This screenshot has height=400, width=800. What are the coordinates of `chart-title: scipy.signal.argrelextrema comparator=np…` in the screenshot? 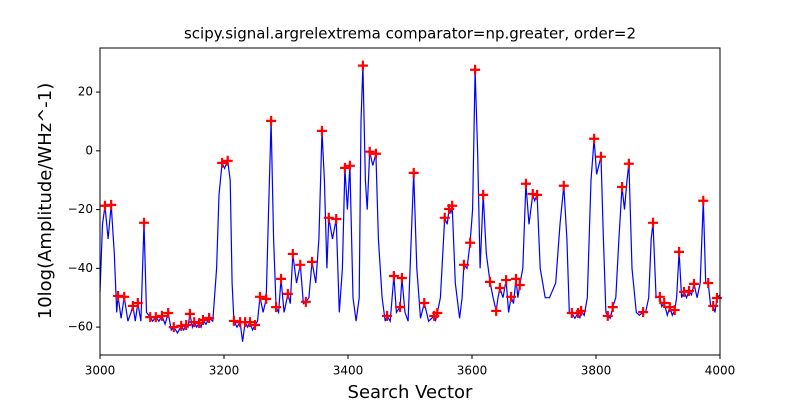 It's located at (410, 34).